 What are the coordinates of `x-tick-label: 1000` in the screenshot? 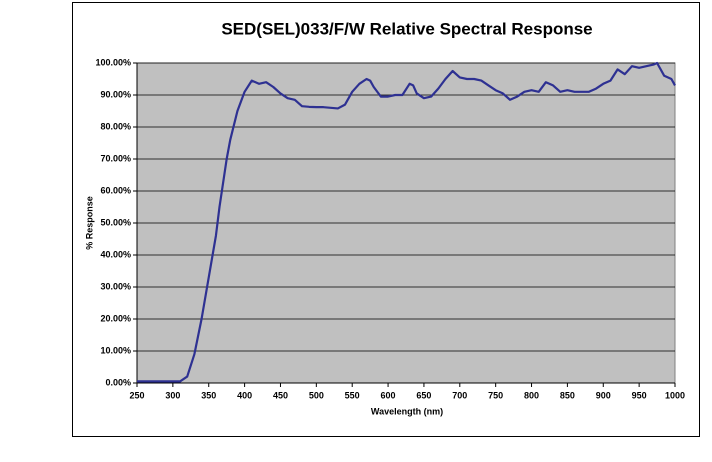 It's located at (675, 395).